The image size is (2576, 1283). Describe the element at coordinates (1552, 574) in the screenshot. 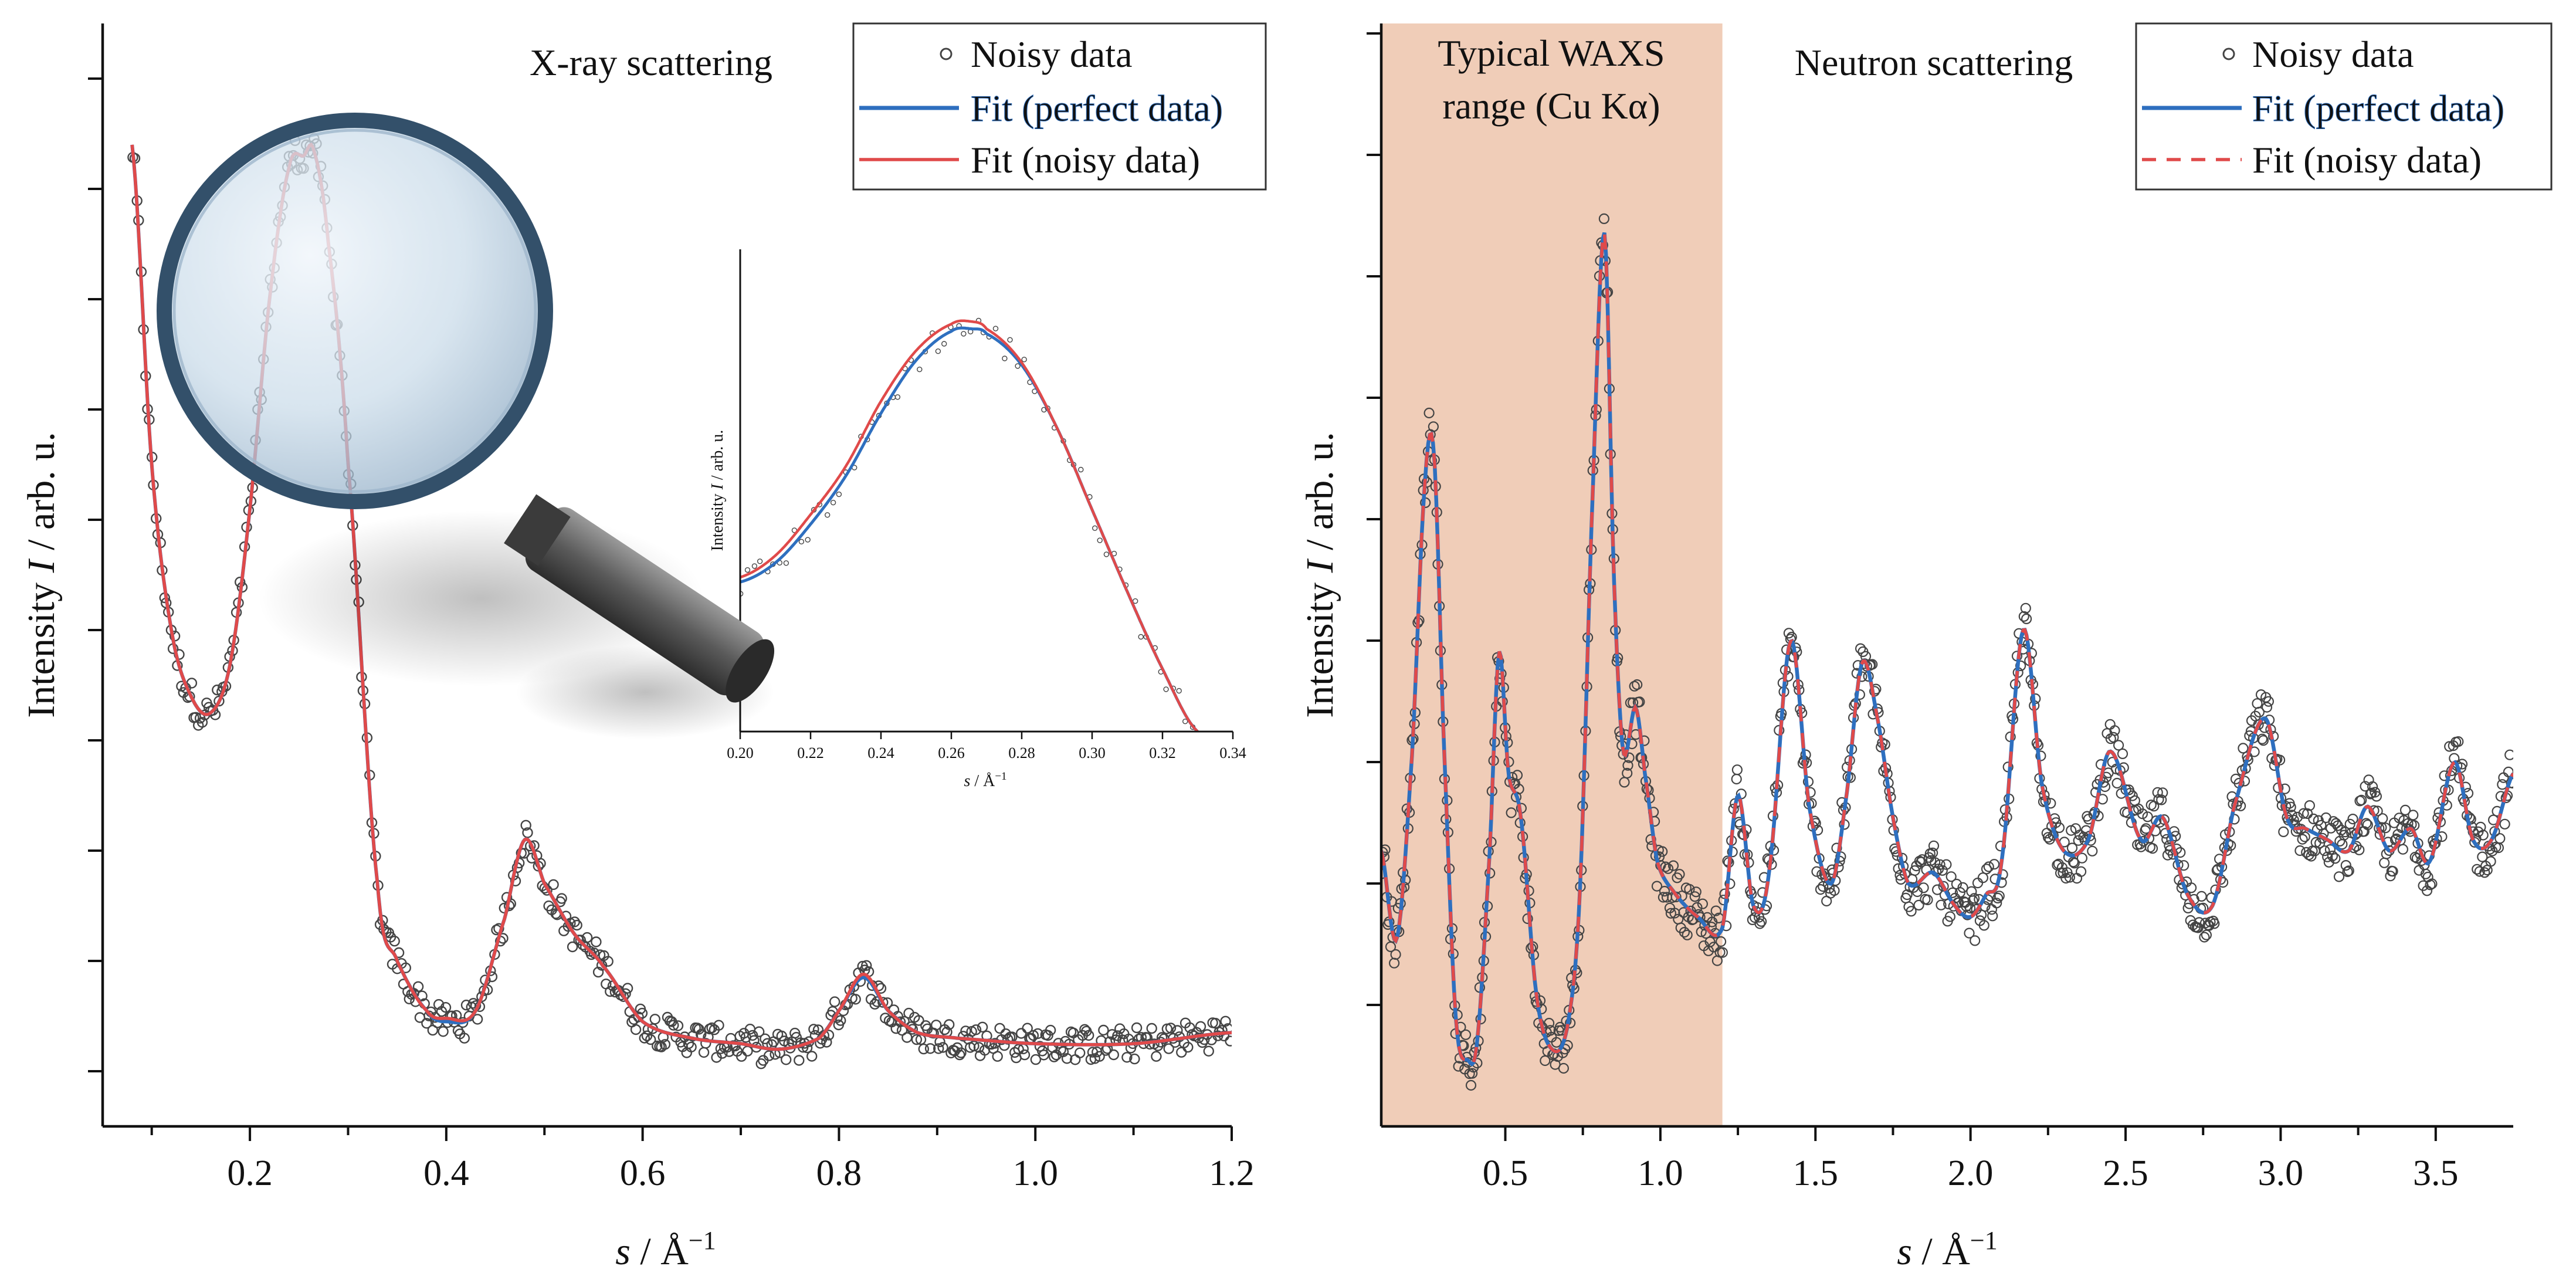

I see `waxs-range-shading` at that location.